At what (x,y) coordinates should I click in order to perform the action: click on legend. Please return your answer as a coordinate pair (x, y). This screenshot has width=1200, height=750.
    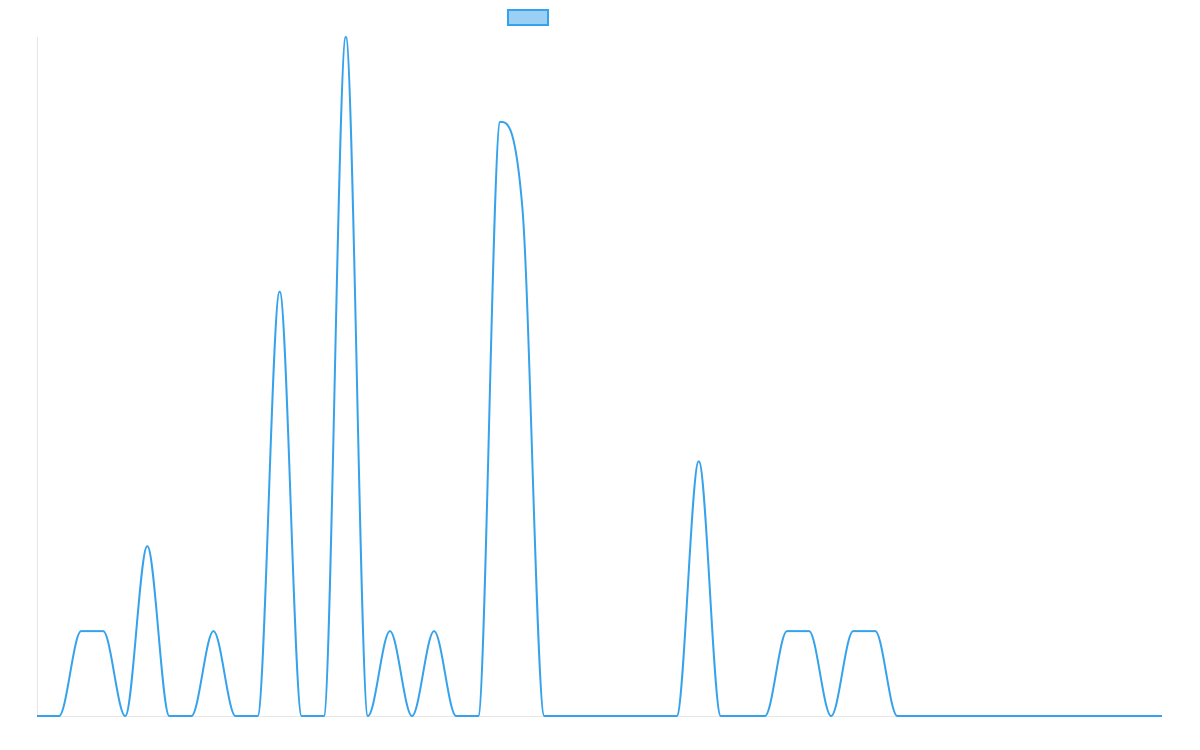
    Looking at the image, I should click on (528, 17).